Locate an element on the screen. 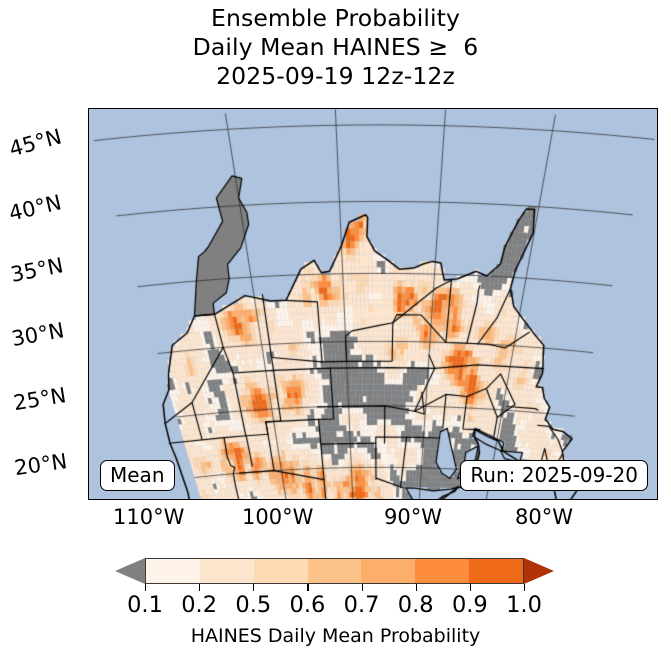  lon-label-100w: 100°W is located at coordinates (278, 517).